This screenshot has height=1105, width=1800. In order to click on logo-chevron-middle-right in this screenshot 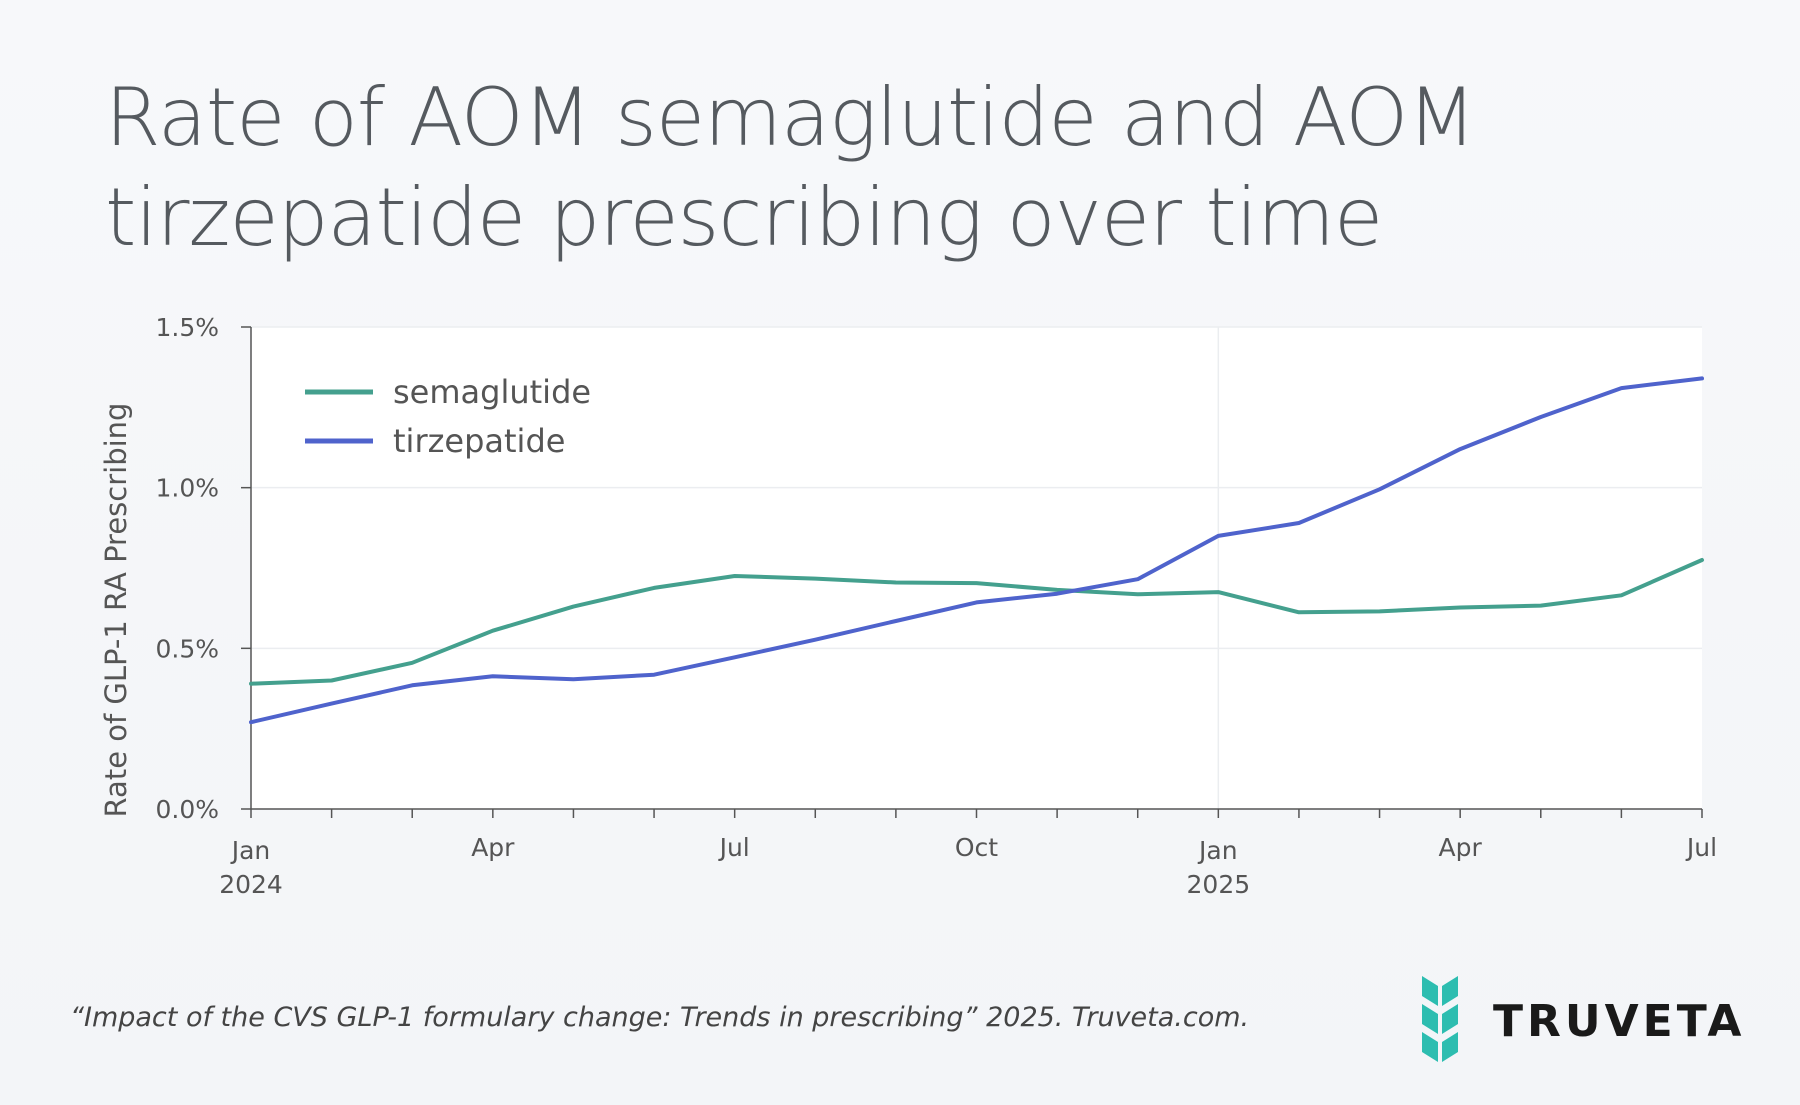, I will do `click(1450, 1019)`.